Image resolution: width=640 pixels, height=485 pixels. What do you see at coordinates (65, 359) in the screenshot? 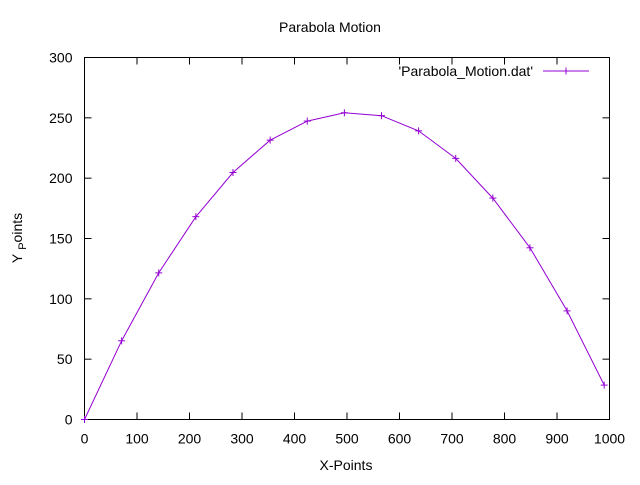
I see `y-tick-label: 50` at bounding box center [65, 359].